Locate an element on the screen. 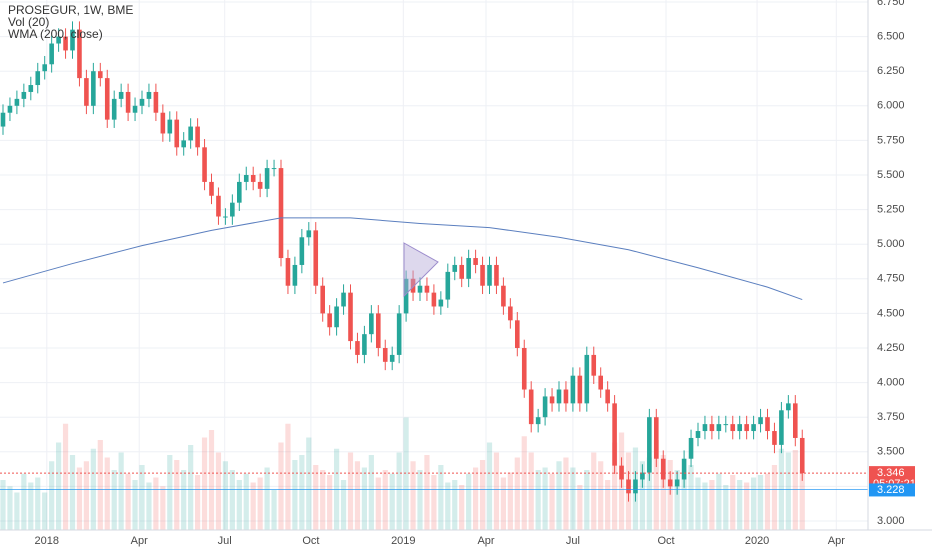  chart-title: PROSEGUR, 1W, BME is located at coordinates (70, 10).